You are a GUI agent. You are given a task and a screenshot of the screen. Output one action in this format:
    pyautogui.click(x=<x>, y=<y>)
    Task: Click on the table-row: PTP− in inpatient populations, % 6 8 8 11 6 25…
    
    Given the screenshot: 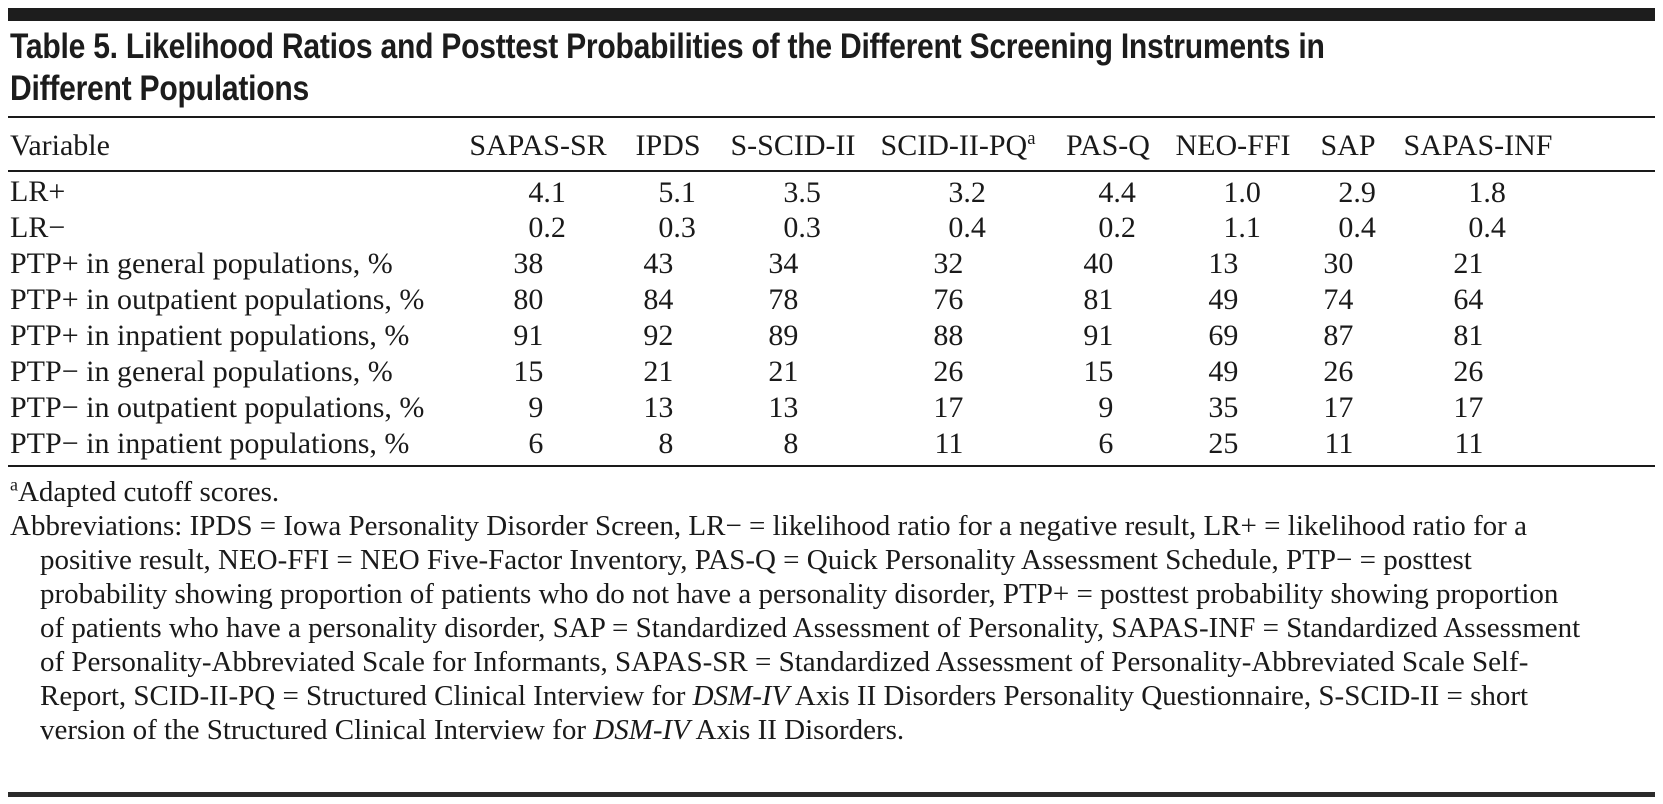 What is the action you would take?
    pyautogui.click(x=831, y=446)
    